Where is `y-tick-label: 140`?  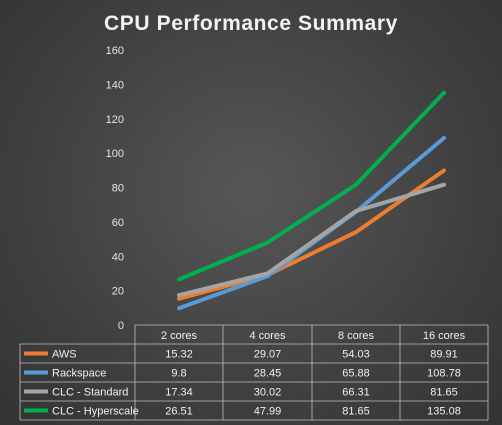 y-tick-label: 140 is located at coordinates (115, 85).